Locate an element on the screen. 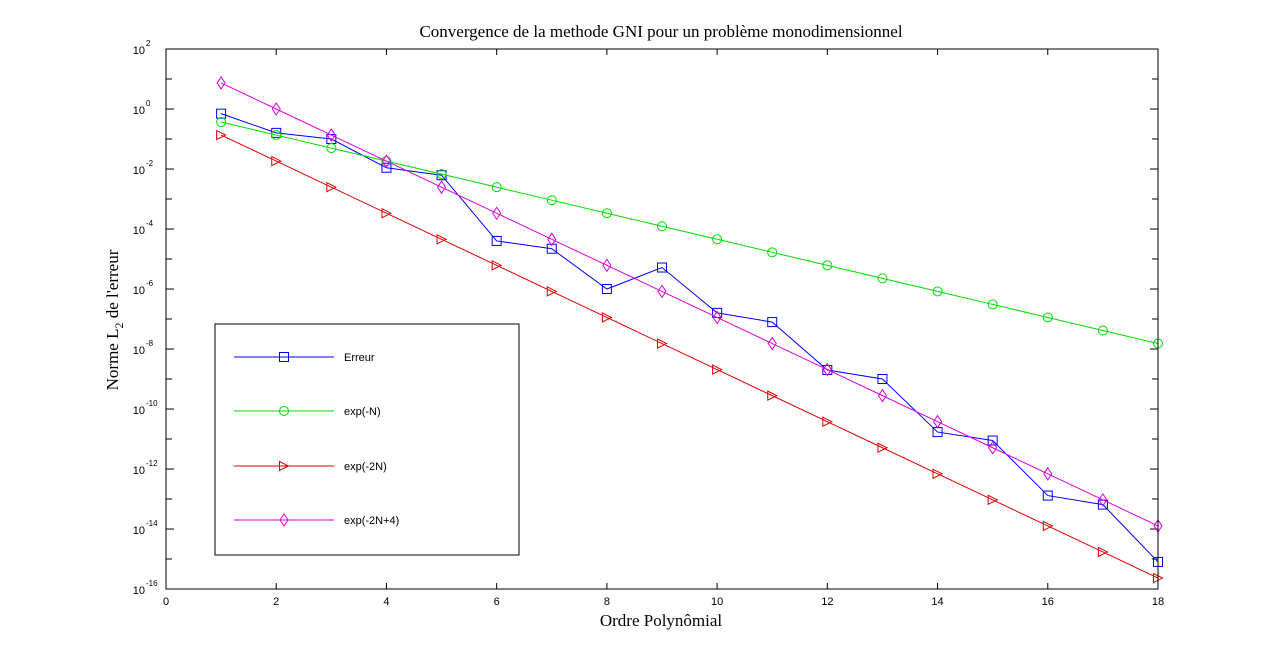 The width and height of the screenshot is (1280, 662). x-tick-label: 18 is located at coordinates (1158, 602).